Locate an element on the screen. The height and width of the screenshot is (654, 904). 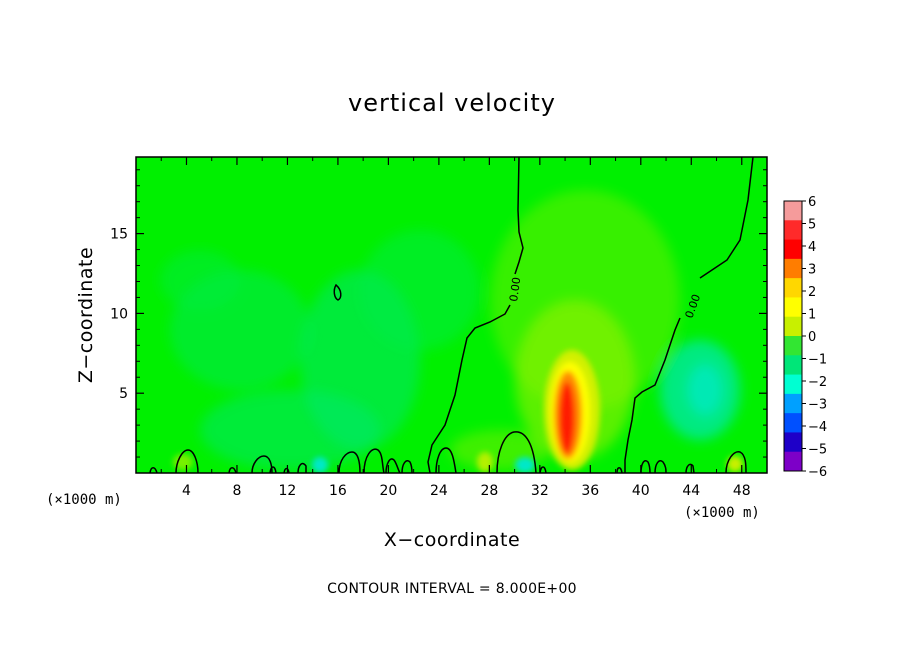
x-tick-label: 16 is located at coordinates (338, 491).